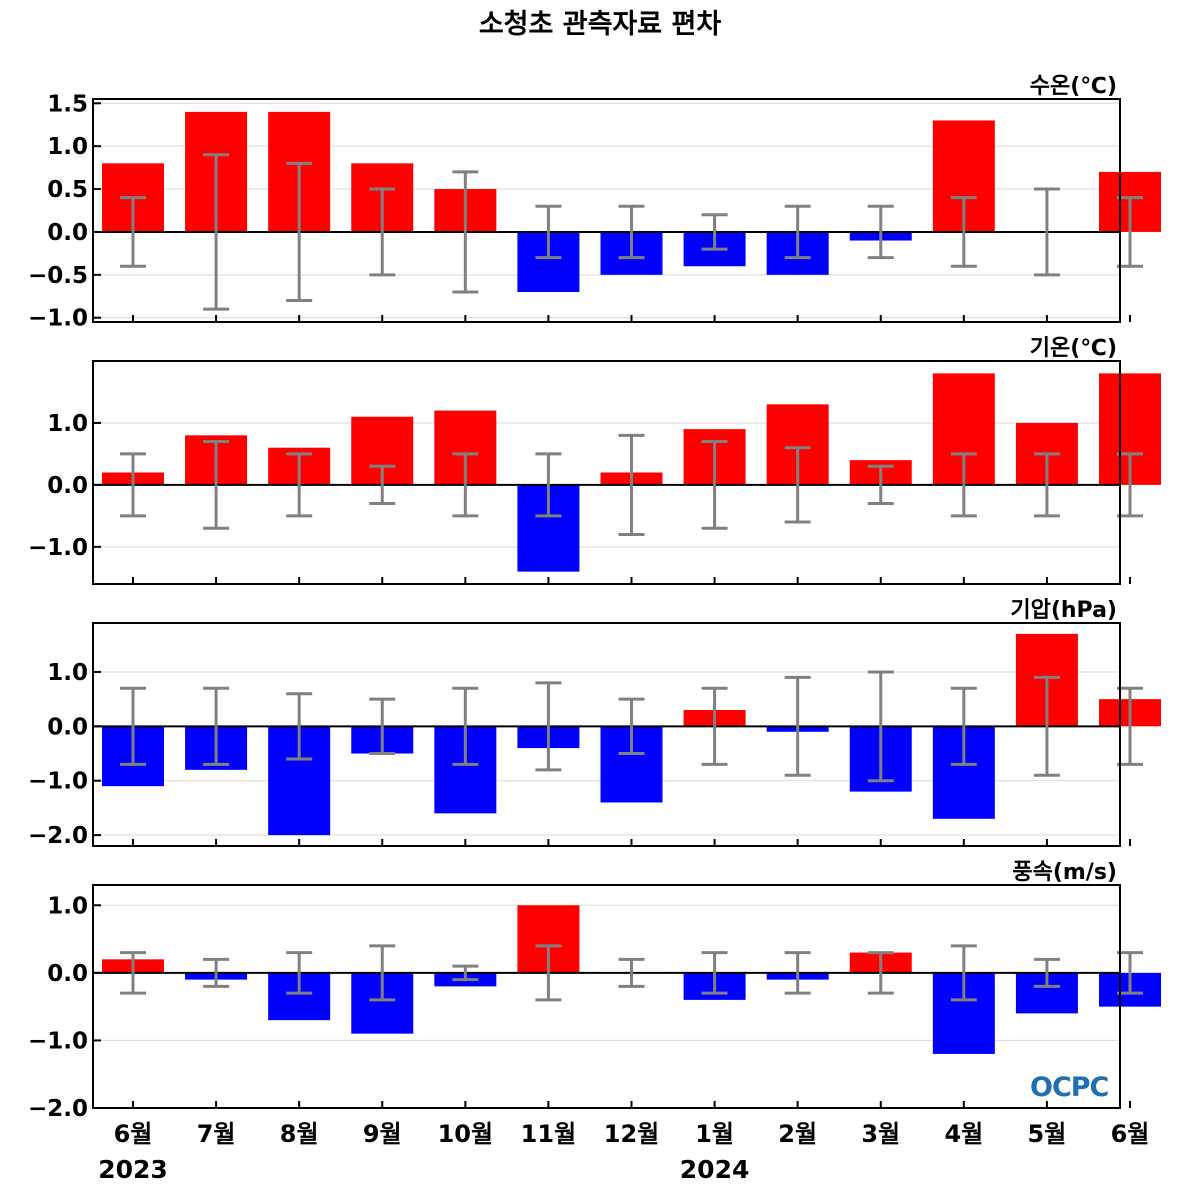 The image size is (1200, 1200). Describe the element at coordinates (548, 1134) in the screenshot. I see `x-tick-label: 11월` at that location.